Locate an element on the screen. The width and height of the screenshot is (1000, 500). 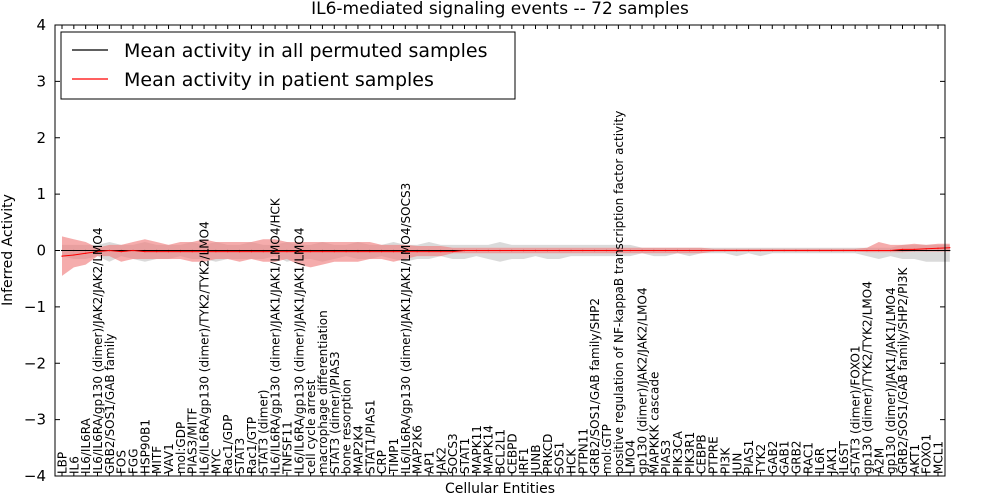
x-tick-label-11: PIAS3/MITF is located at coordinates (193, 440).